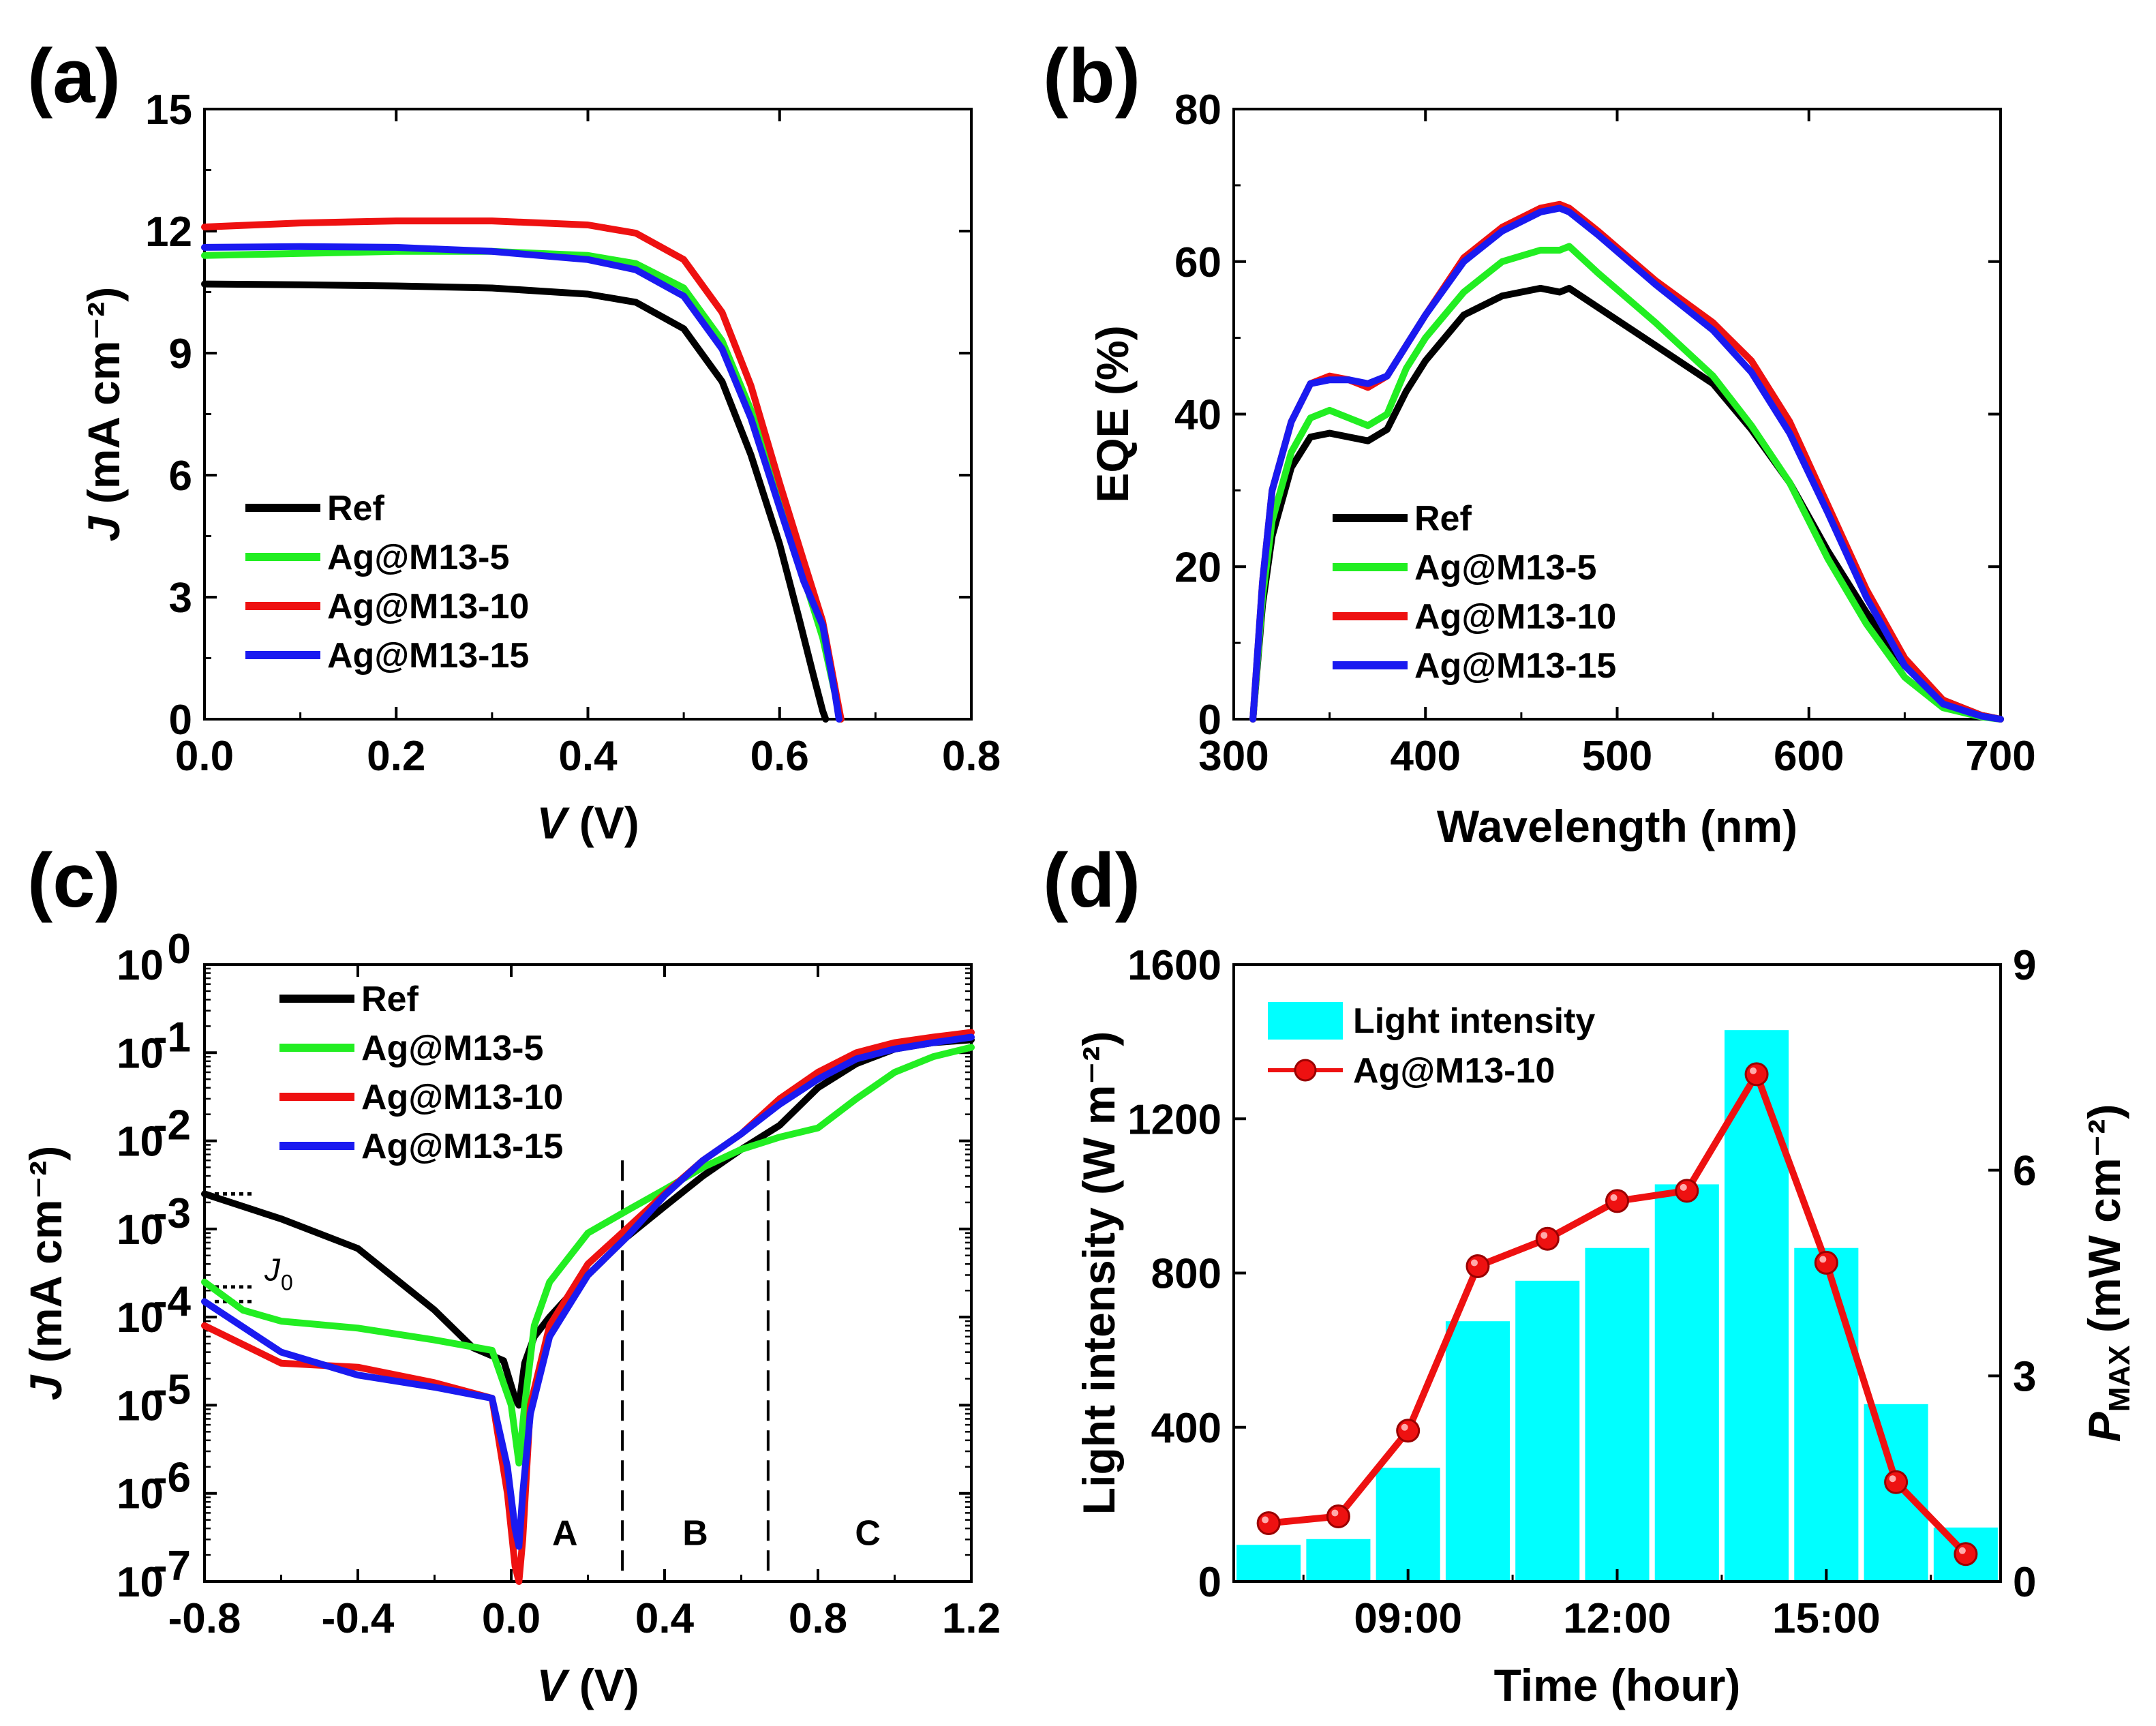  What do you see at coordinates (168, 233) in the screenshot?
I see `y-tick-label: 12` at bounding box center [168, 233].